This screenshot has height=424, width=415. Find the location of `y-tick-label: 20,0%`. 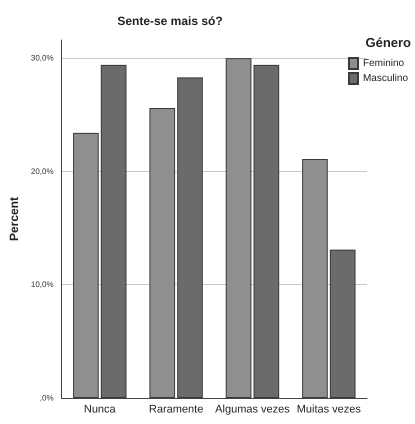

y-tick-label: 20,0% is located at coordinates (42, 171).